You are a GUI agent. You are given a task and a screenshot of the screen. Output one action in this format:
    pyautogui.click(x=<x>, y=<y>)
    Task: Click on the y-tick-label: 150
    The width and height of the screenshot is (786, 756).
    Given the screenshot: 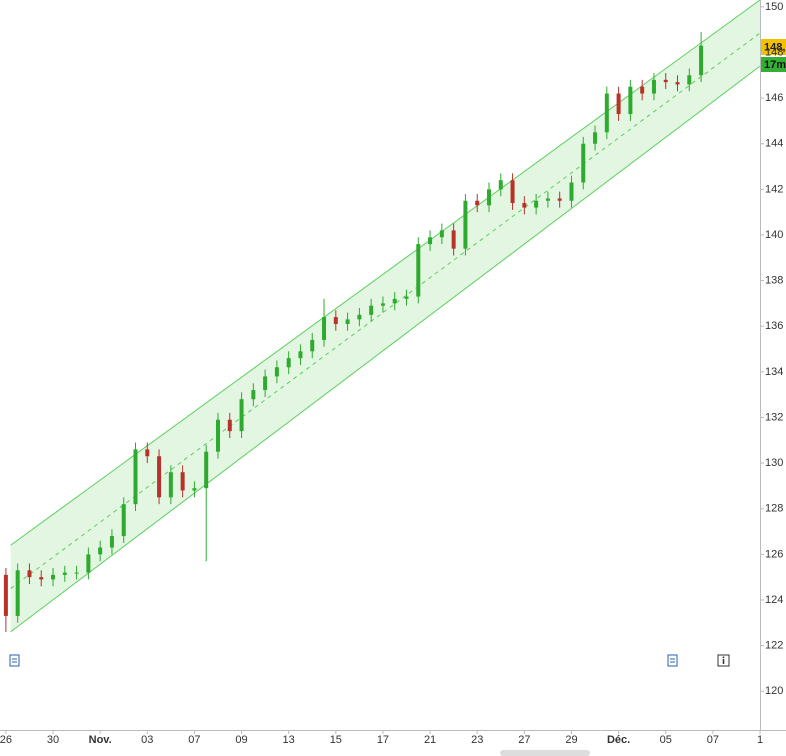 What is the action you would take?
    pyautogui.click(x=774, y=7)
    